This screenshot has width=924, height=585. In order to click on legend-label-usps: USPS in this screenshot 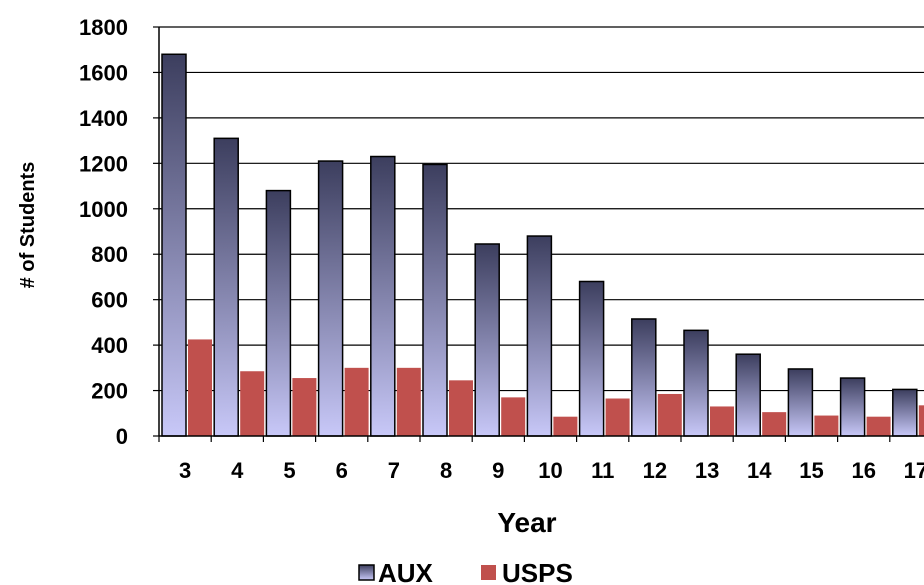, I will do `click(537, 571)`.